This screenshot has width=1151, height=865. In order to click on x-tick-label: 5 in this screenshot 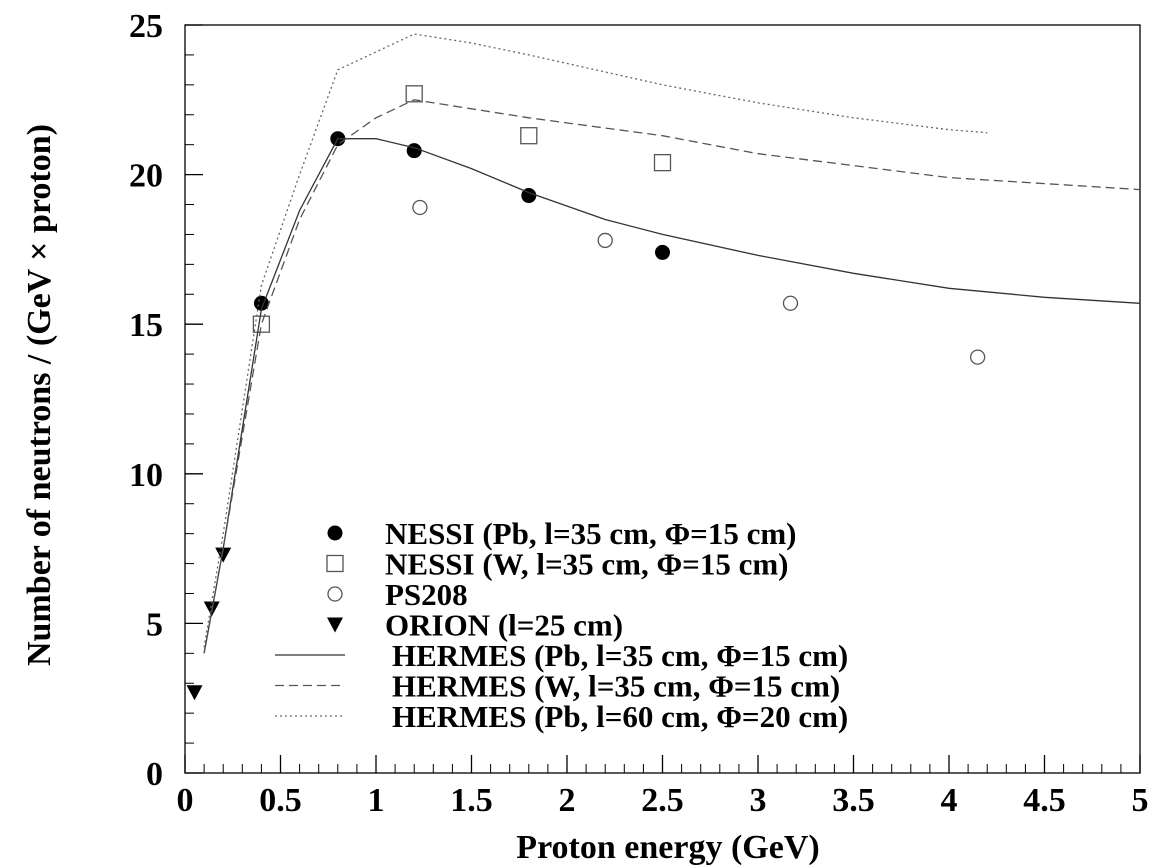, I will do `click(1140, 800)`.